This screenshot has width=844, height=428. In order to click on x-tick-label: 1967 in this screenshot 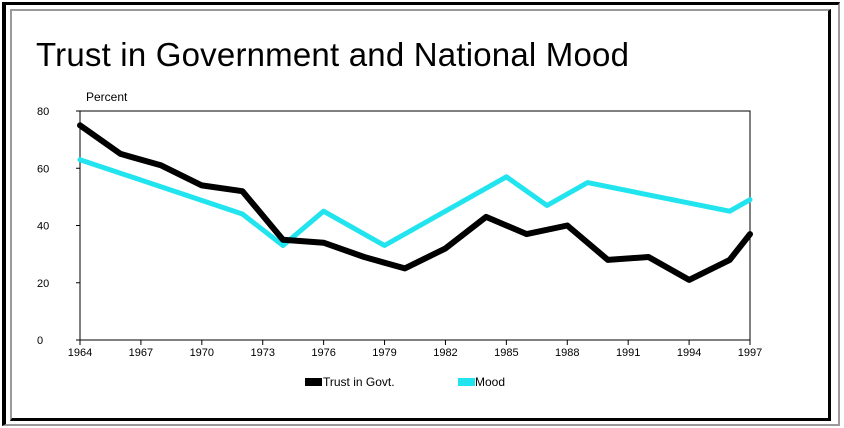, I will do `click(141, 353)`.